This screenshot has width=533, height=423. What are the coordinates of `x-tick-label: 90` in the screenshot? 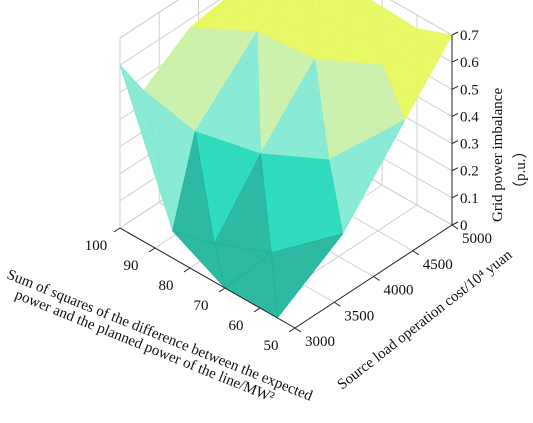 It's located at (131, 266).